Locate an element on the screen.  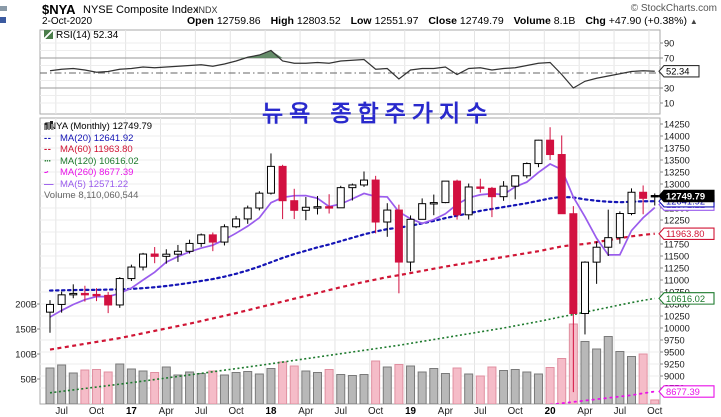
ma5-line-glyph: — is located at coordinates (49, 184).